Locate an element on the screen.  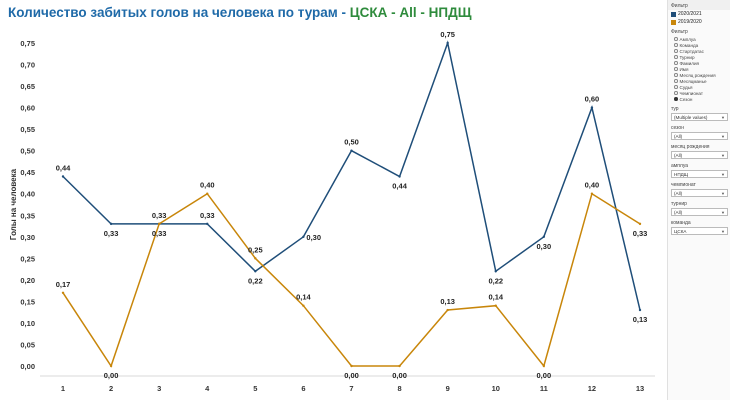
legend-title: Фильтр is located at coordinates (699, 5).